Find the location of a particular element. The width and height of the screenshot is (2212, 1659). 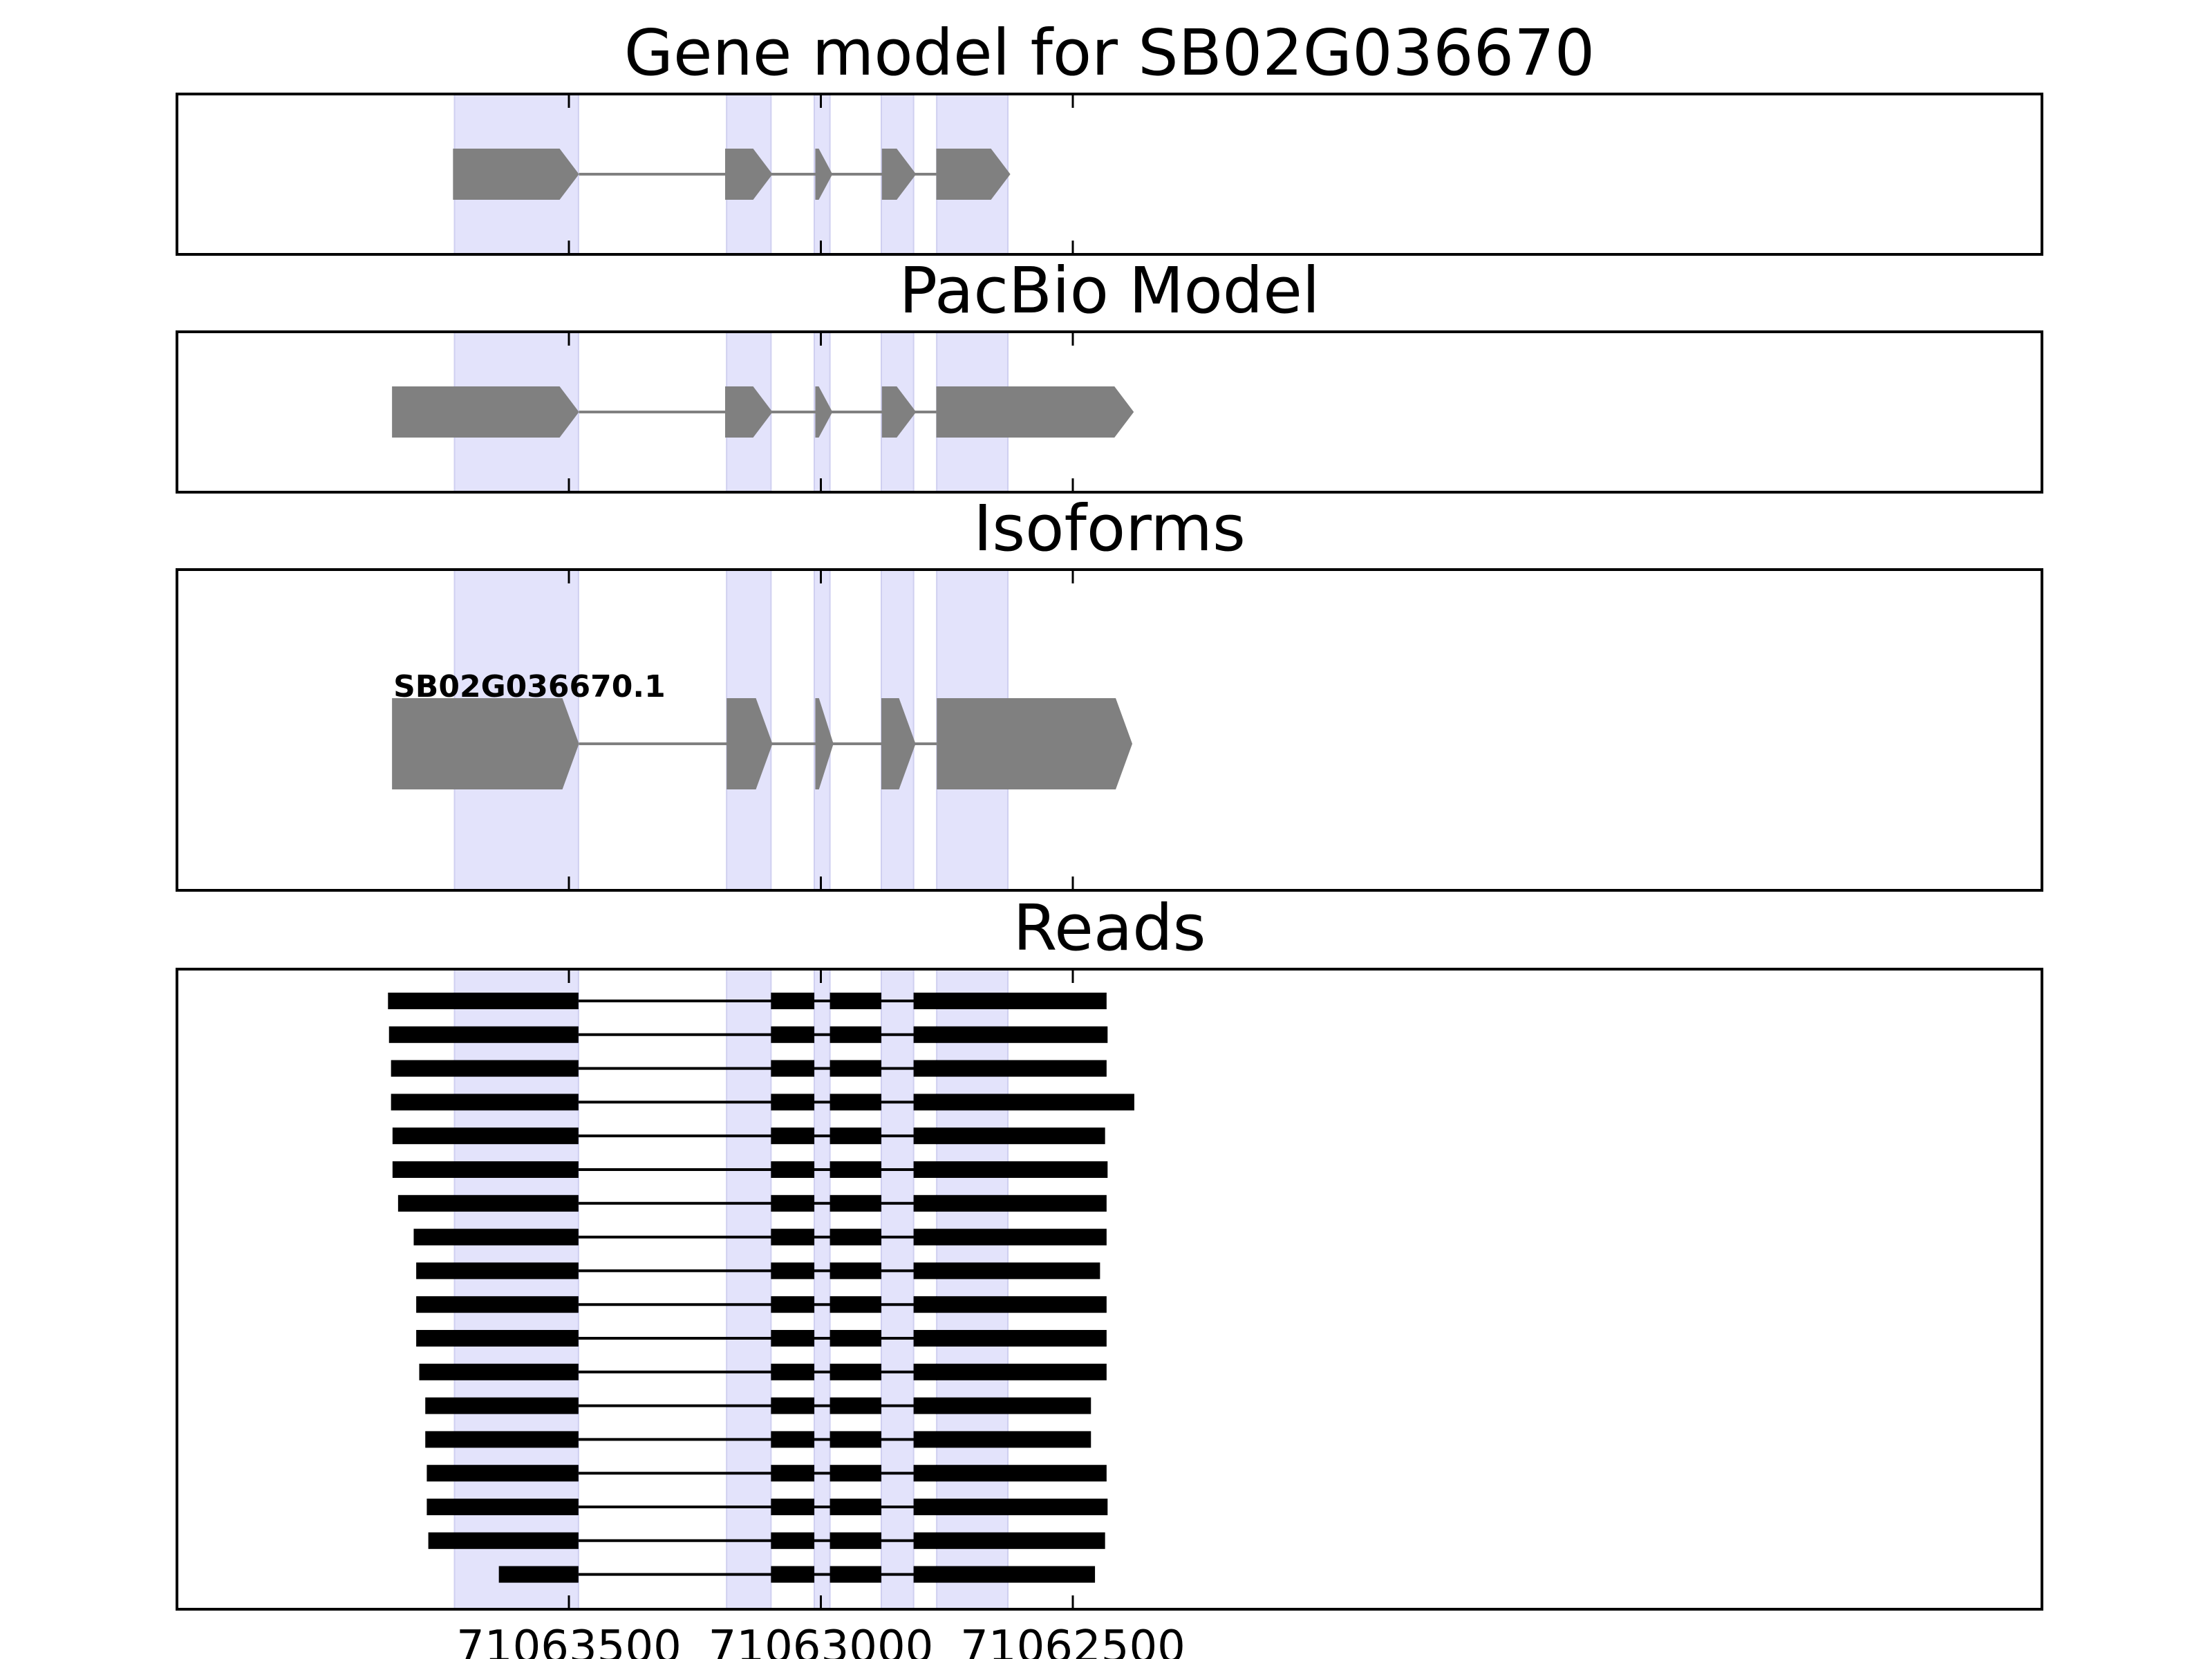

panel-2: PacBio Model is located at coordinates (1110, 374).